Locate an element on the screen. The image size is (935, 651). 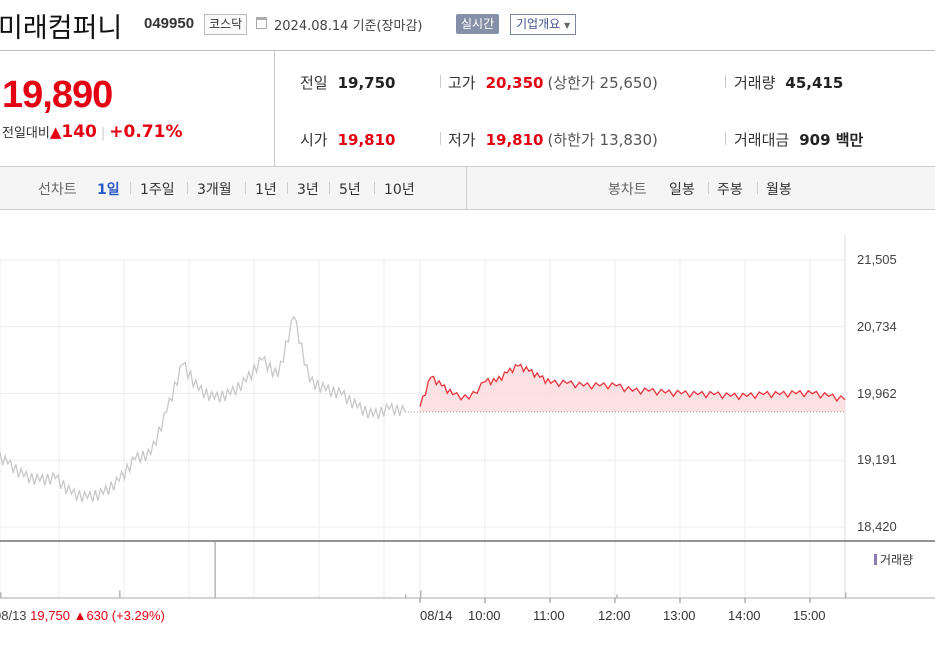
stat-value: 19,750 is located at coordinates (366, 83).